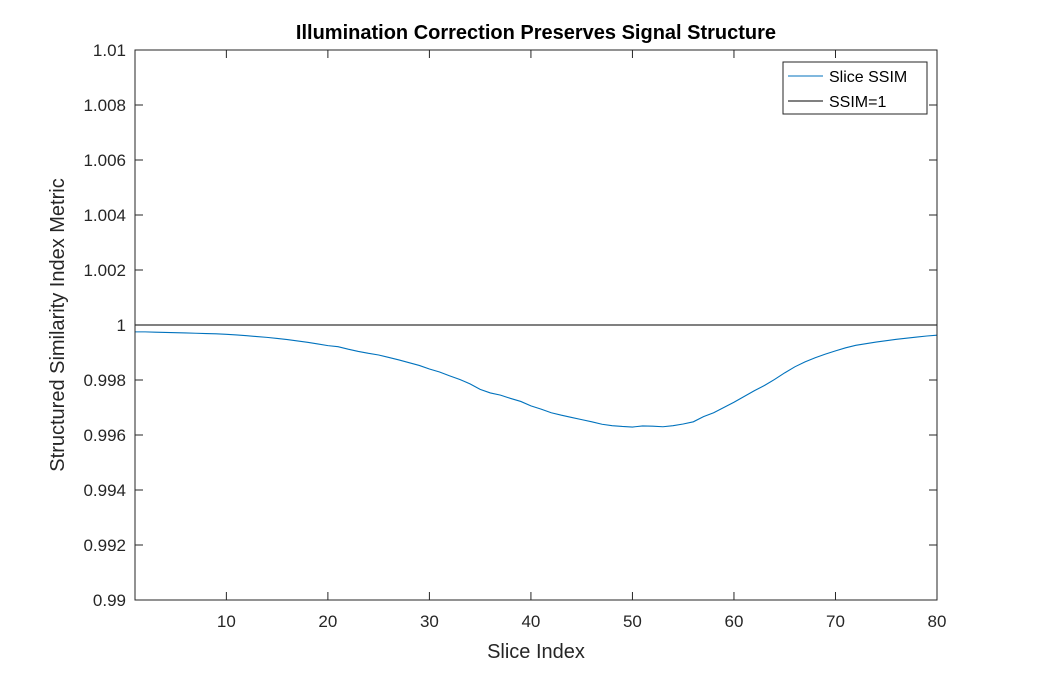 The image size is (1037, 673). I want to click on legend-label: Slice SSIM, so click(868, 77).